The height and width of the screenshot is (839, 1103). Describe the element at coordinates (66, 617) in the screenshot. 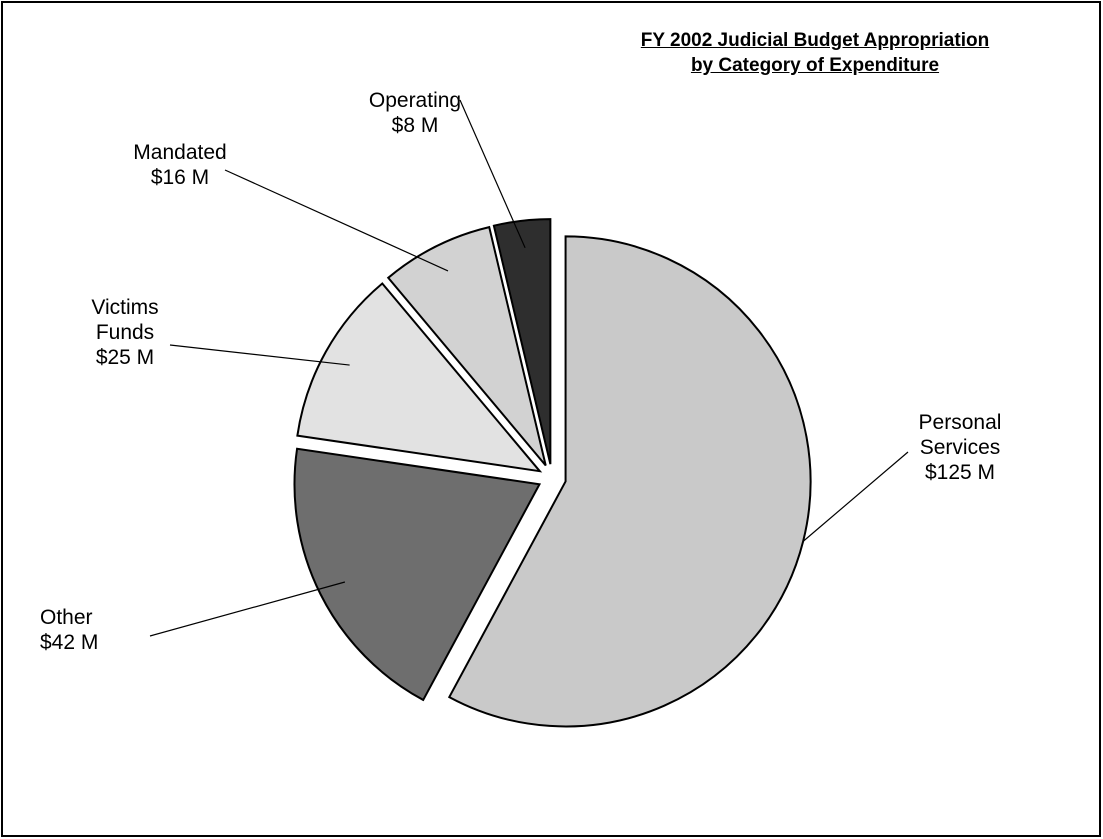

I see `category-label: Other` at that location.